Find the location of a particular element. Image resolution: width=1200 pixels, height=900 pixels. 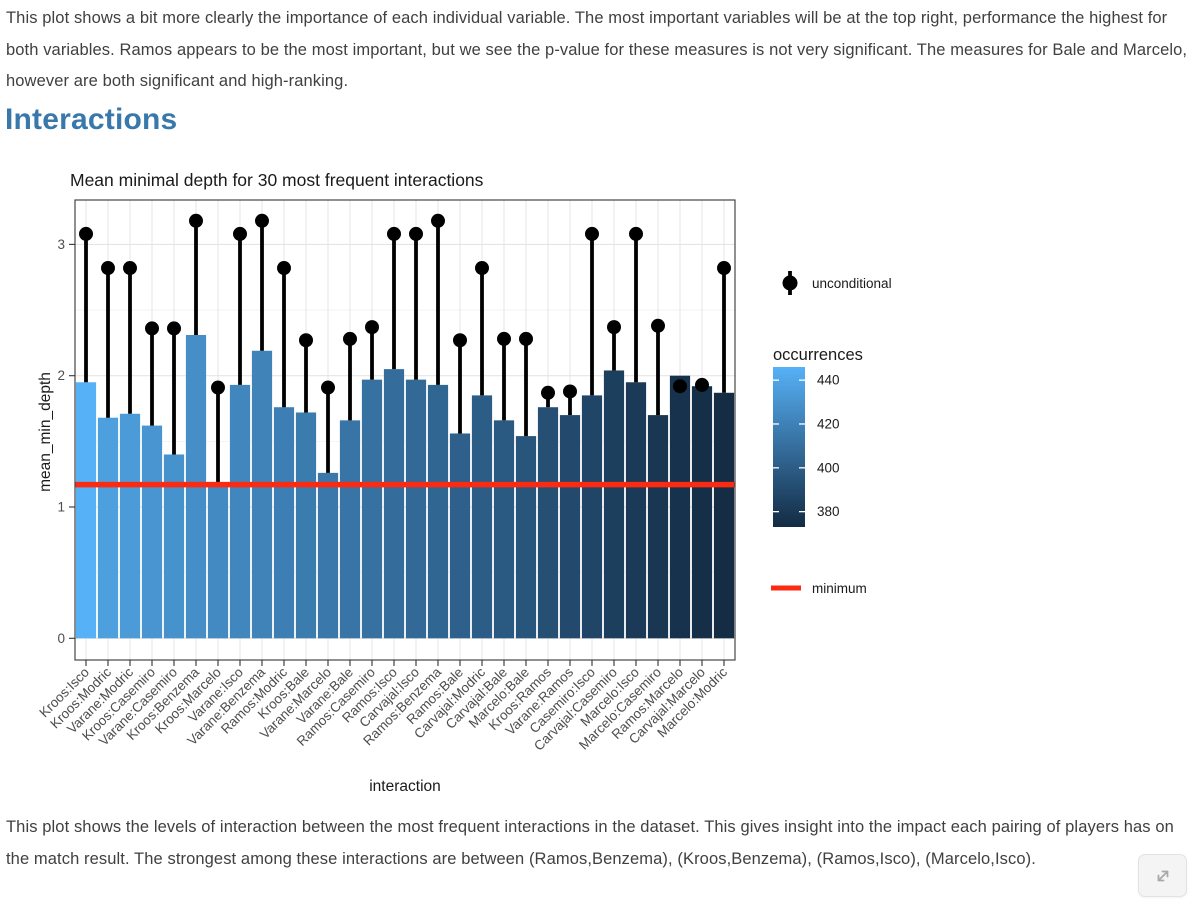

x-axis-label: interaction is located at coordinates (405, 786).